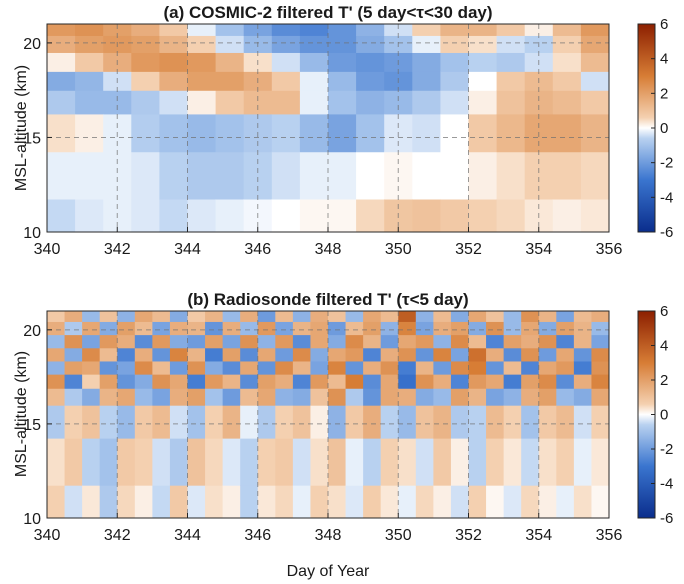 The image size is (684, 584). What do you see at coordinates (398, 535) in the screenshot?
I see `x-tick-label: 350` at bounding box center [398, 535].